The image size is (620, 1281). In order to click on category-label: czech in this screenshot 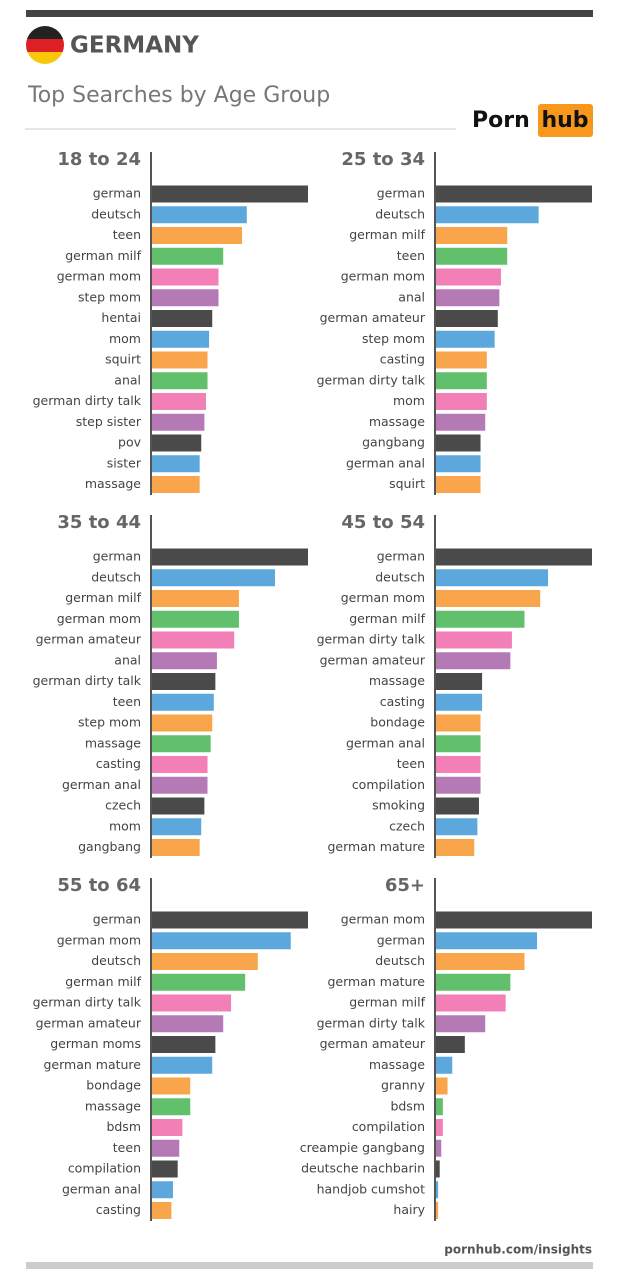, I will do `click(407, 825)`.